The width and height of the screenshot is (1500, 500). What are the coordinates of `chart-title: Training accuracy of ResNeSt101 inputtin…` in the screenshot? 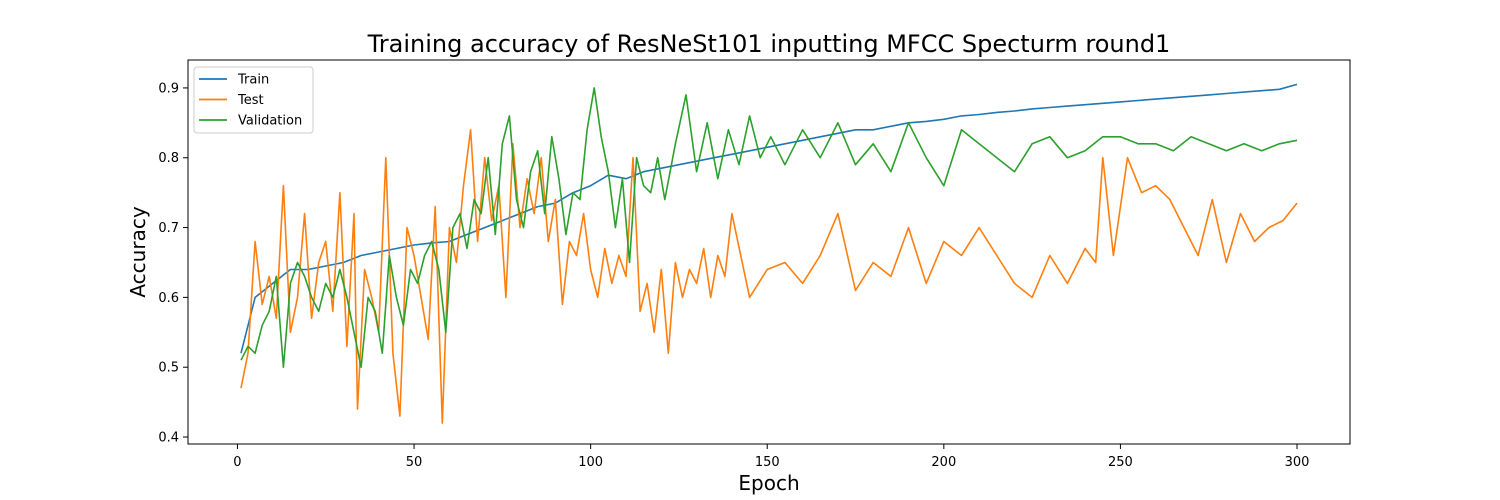 It's located at (769, 44).